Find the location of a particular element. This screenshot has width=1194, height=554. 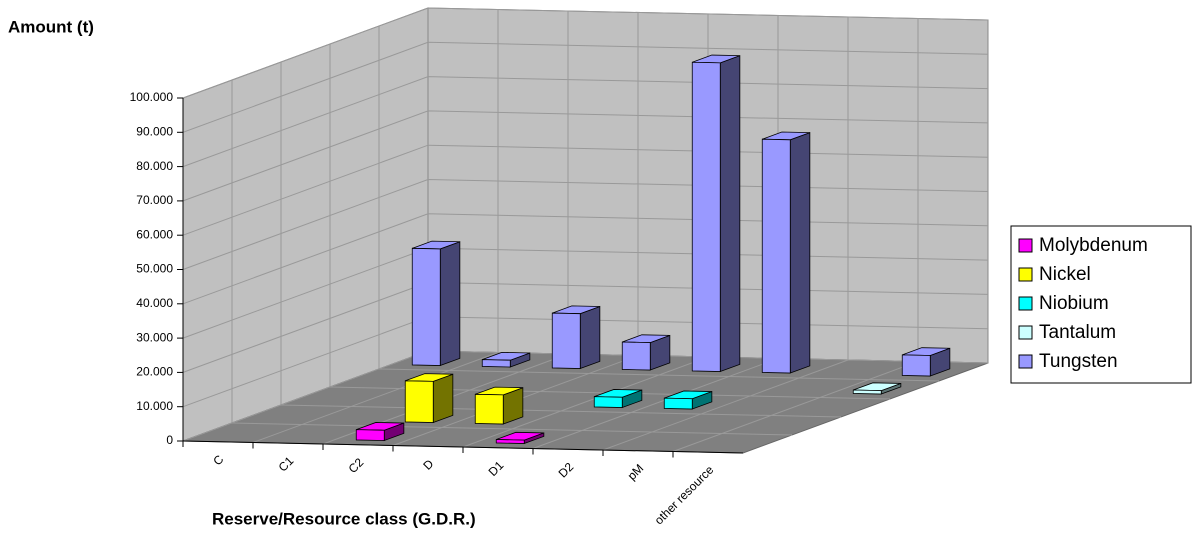

legend-label: Niobium is located at coordinates (1074, 303).